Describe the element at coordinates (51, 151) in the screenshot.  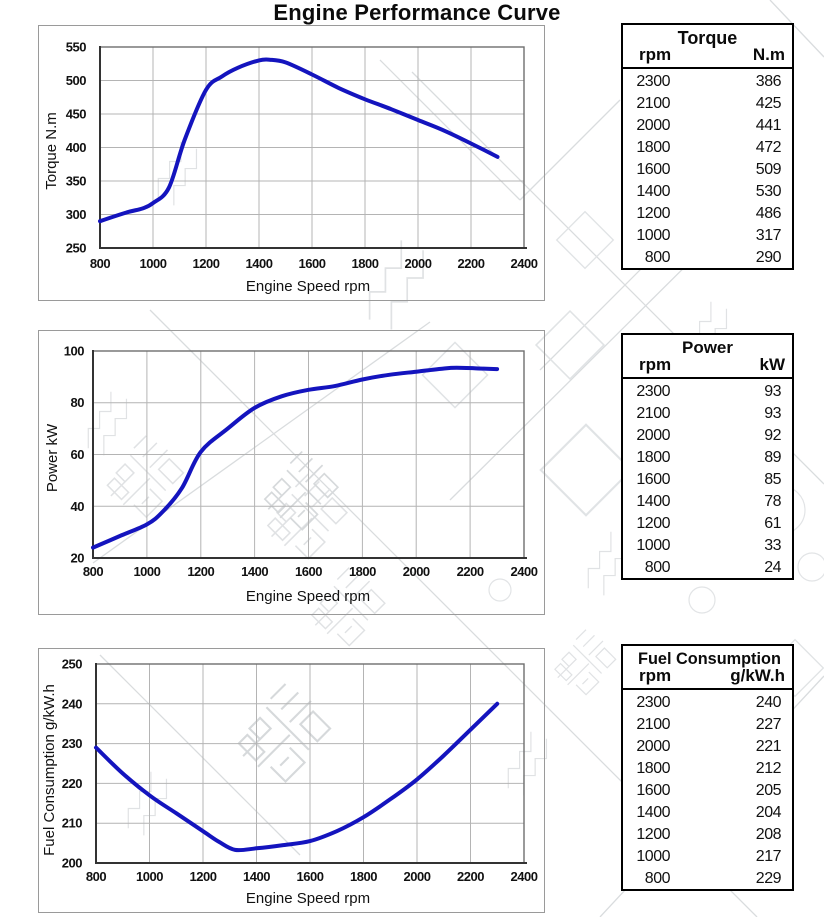
I see `svg-text: Torque N.m` at that location.